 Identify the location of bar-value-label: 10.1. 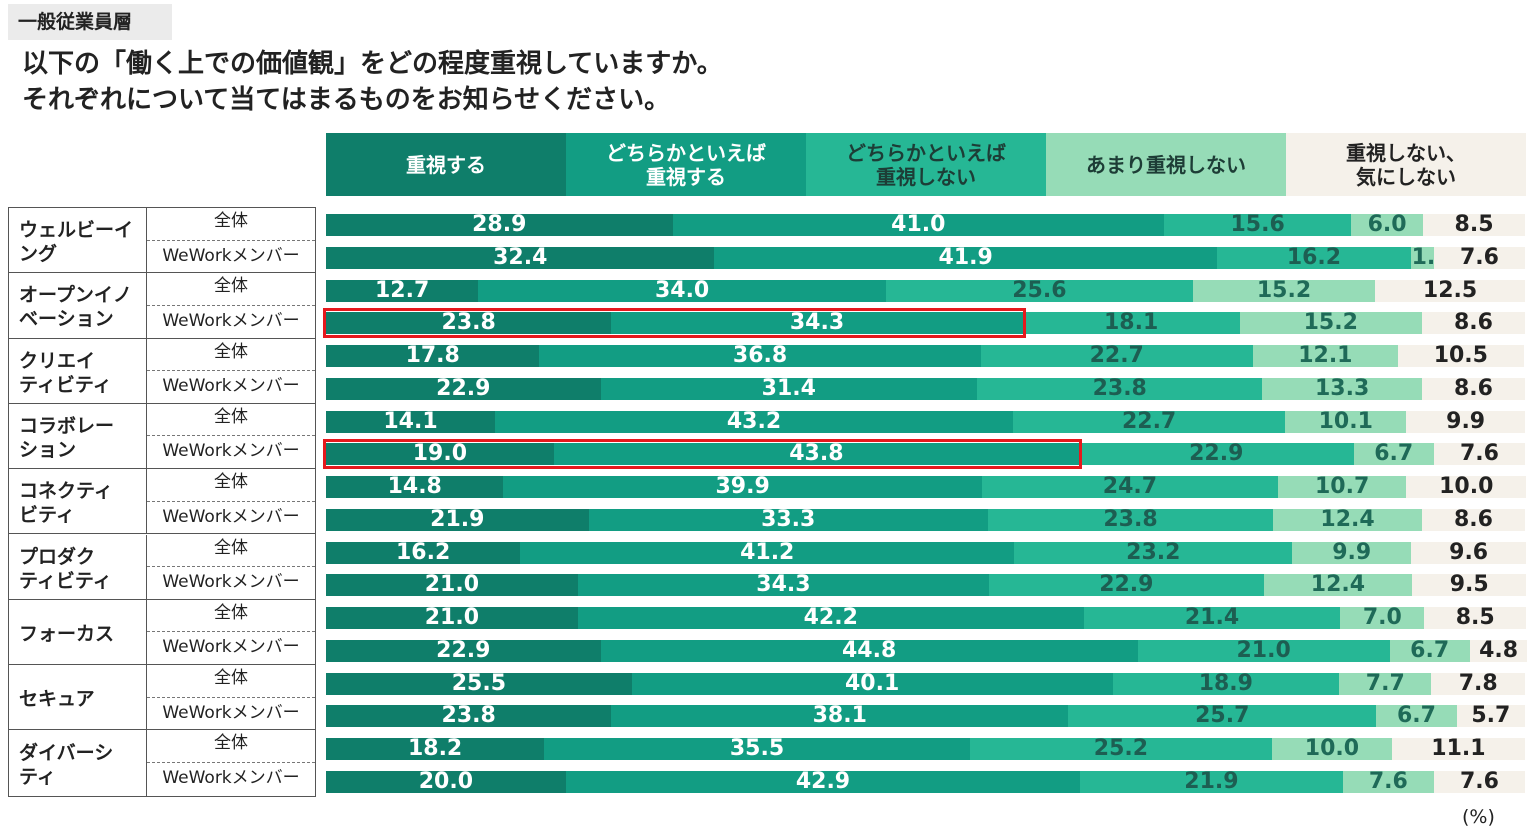
(1345, 421).